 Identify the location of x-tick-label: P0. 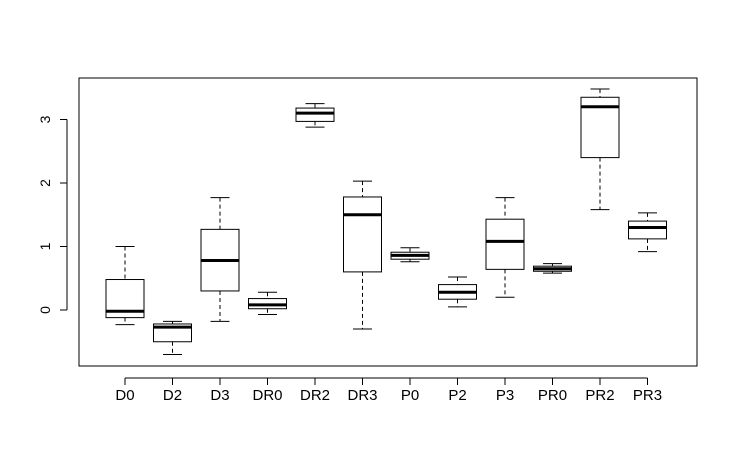
(410, 395).